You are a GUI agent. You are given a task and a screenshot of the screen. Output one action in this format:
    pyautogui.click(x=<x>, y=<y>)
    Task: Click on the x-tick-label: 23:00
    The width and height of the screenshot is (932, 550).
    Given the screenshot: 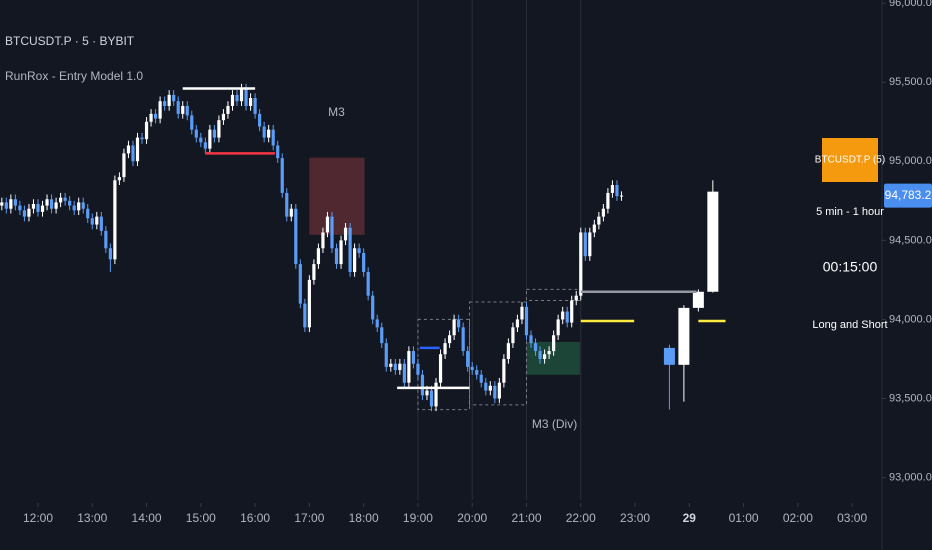 What is the action you would take?
    pyautogui.click(x=635, y=518)
    